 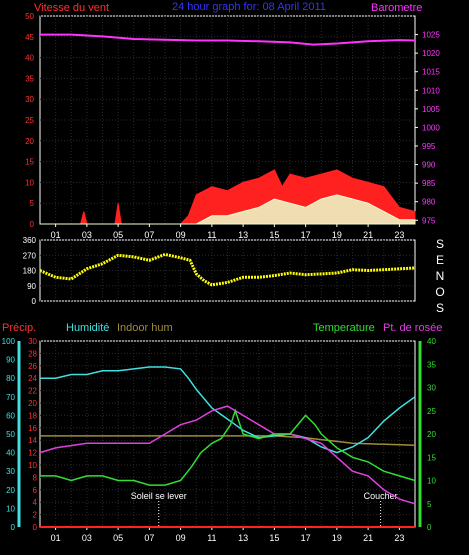 I want to click on temperature-tick-label: 5, so click(x=429, y=504).